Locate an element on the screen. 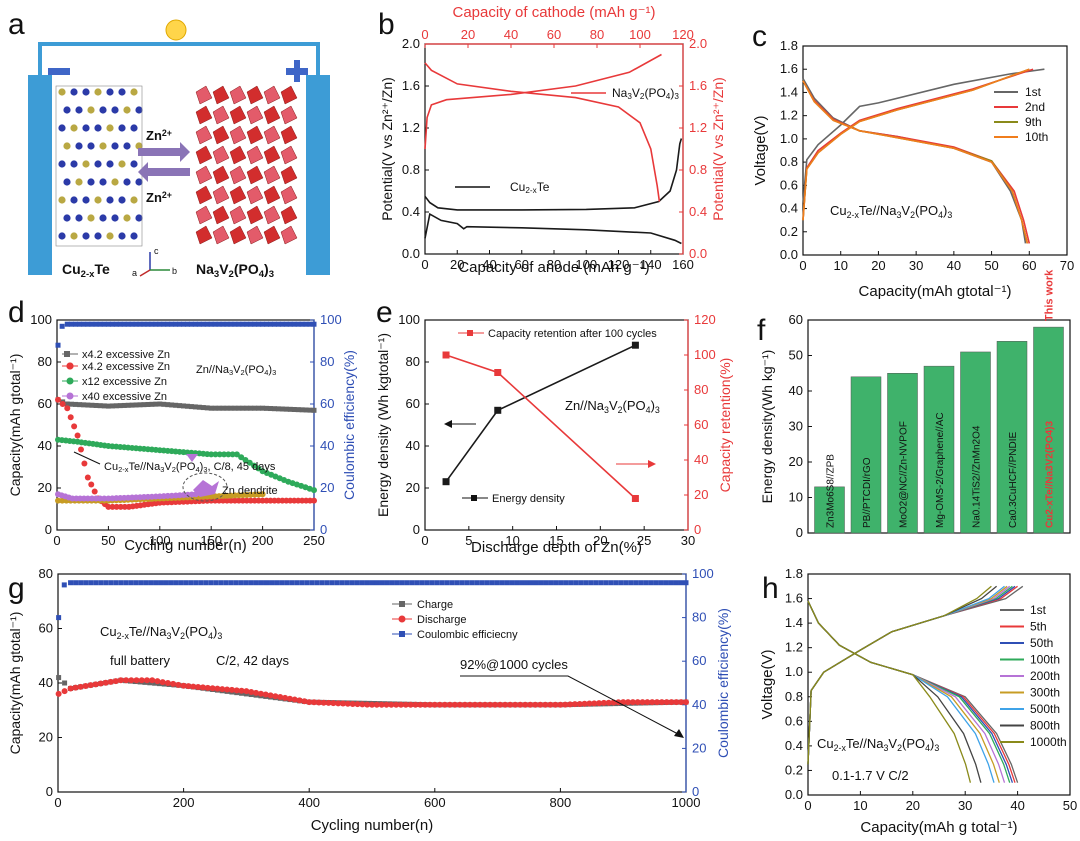 The width and height of the screenshot is (1080, 841). y-tick-label: 40 is located at coordinates (45, 445).